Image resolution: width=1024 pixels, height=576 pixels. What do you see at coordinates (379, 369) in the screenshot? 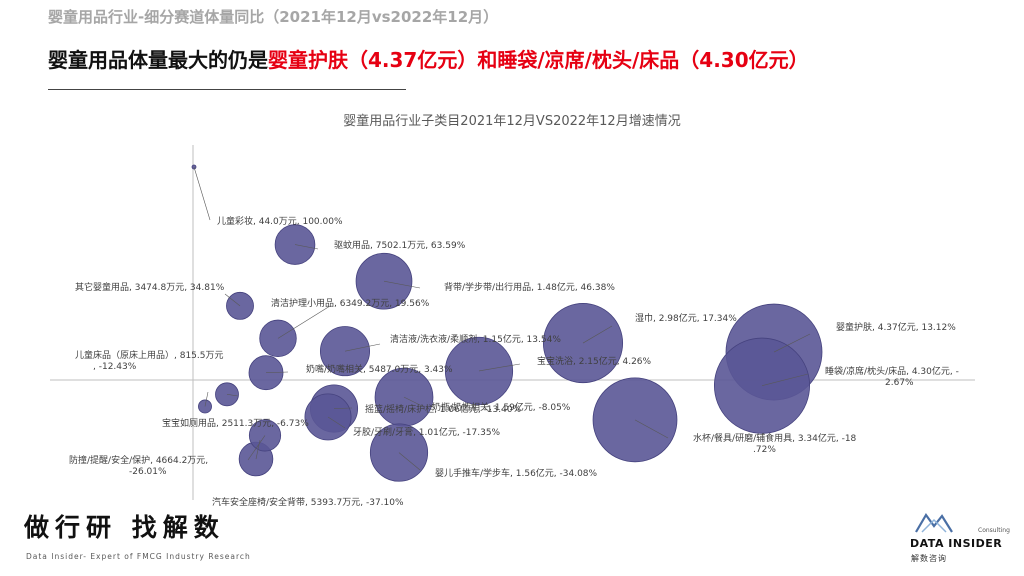
I see `data-label-9: 奶嘴/奶嘴相关, 5487.0万元, 3.43%` at bounding box center [379, 369].